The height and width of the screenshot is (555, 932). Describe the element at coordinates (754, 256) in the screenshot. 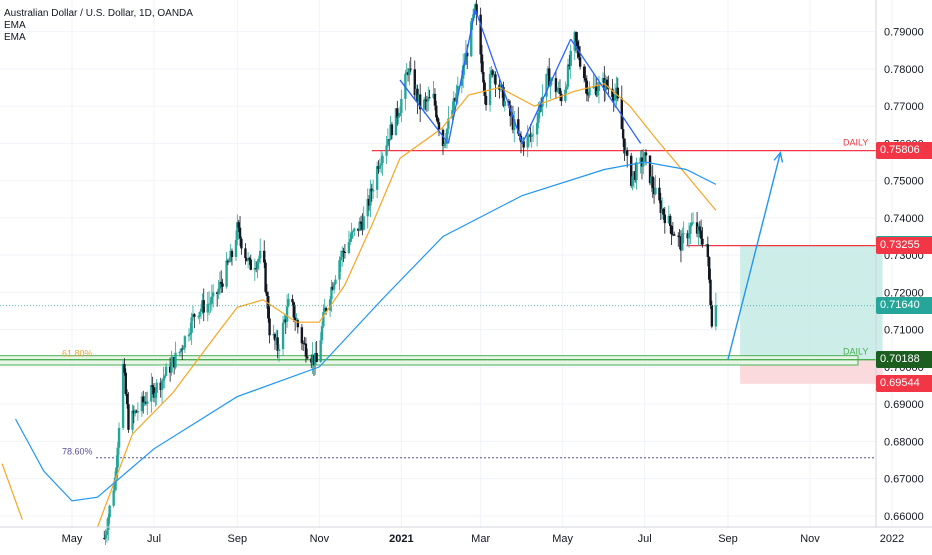

I see `projection-arrow` at that location.